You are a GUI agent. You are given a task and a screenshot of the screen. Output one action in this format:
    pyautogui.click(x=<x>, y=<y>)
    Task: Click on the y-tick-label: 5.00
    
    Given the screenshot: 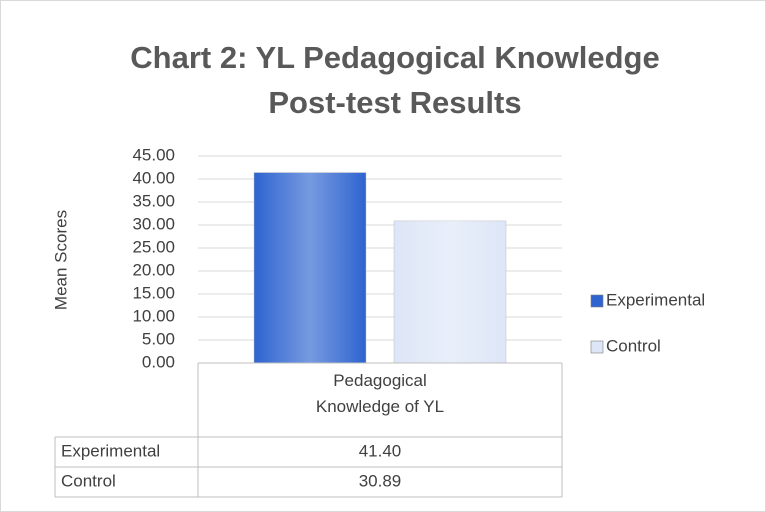 What is the action you would take?
    pyautogui.click(x=158, y=338)
    